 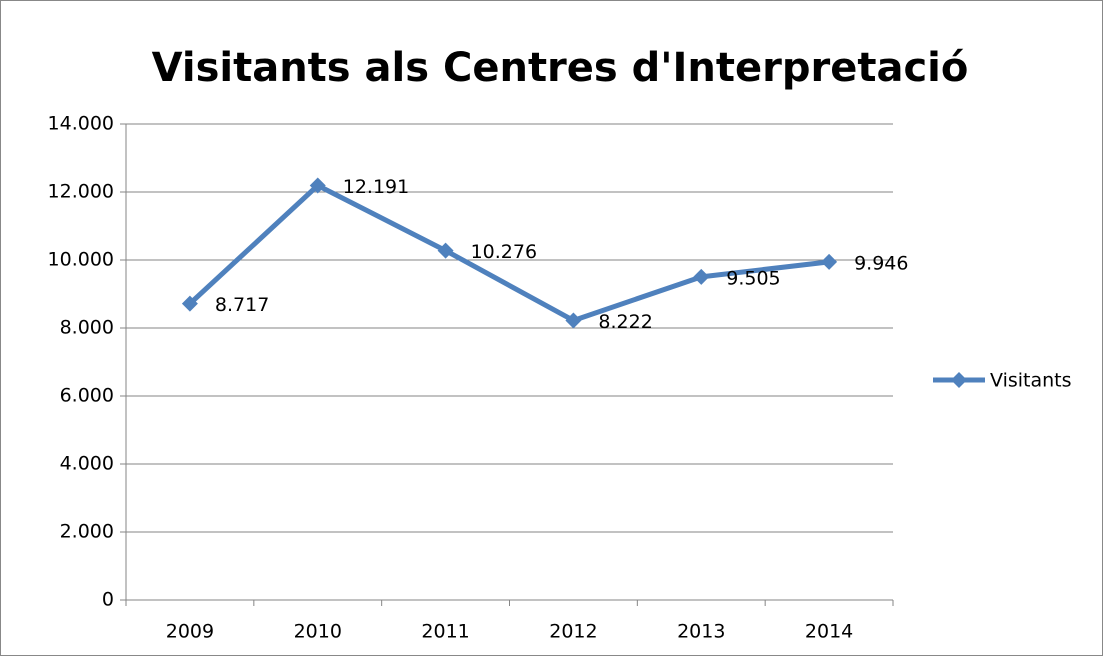 I want to click on legend-marker, so click(x=959, y=380).